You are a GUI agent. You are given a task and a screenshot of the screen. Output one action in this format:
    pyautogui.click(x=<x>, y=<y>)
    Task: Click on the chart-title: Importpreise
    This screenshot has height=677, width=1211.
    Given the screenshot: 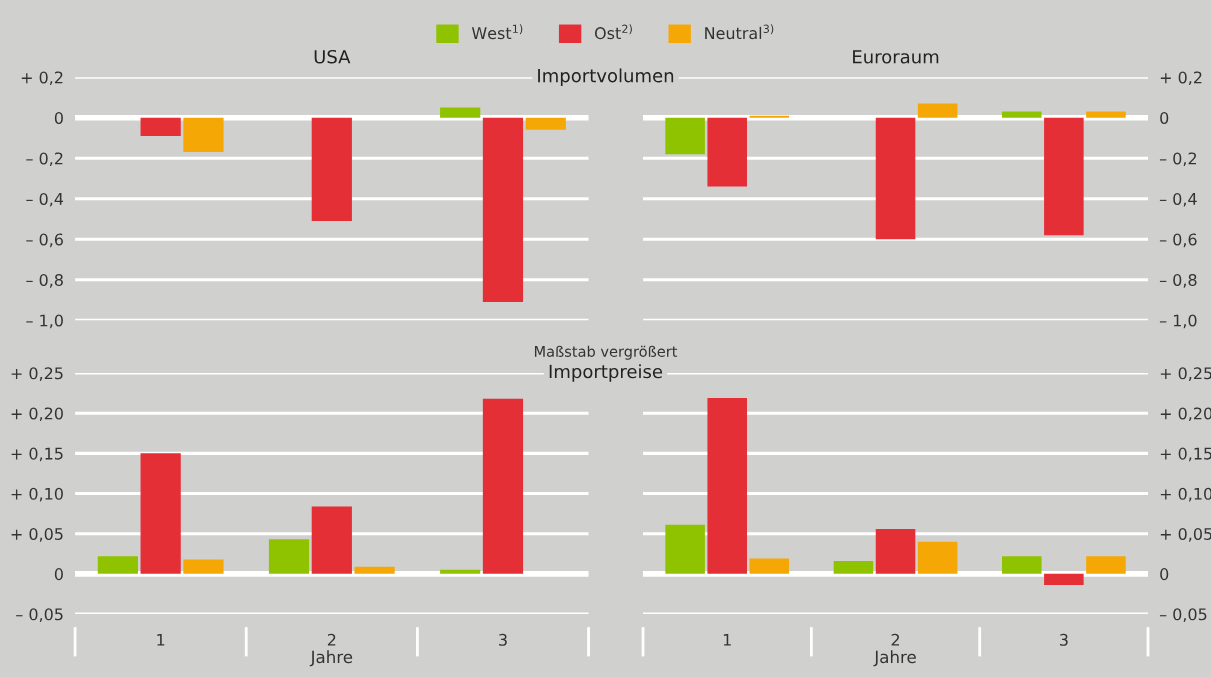 What is the action you would take?
    pyautogui.click(x=606, y=373)
    